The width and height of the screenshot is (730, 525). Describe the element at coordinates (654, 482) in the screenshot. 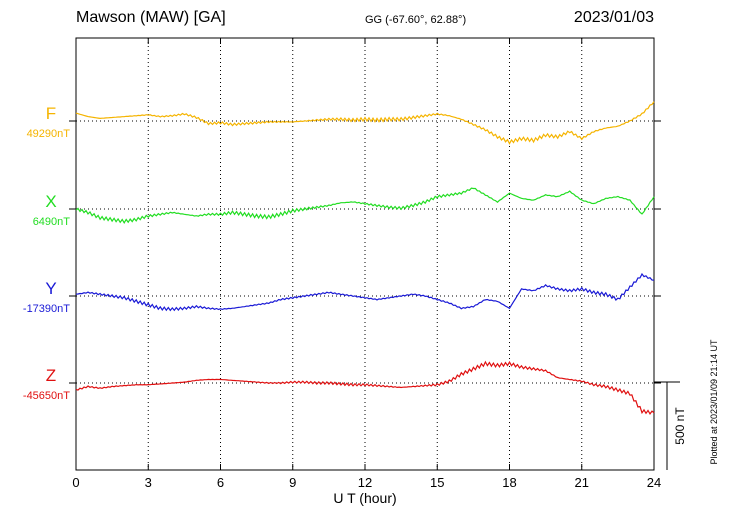

I see `x-tick-label: 24` at that location.